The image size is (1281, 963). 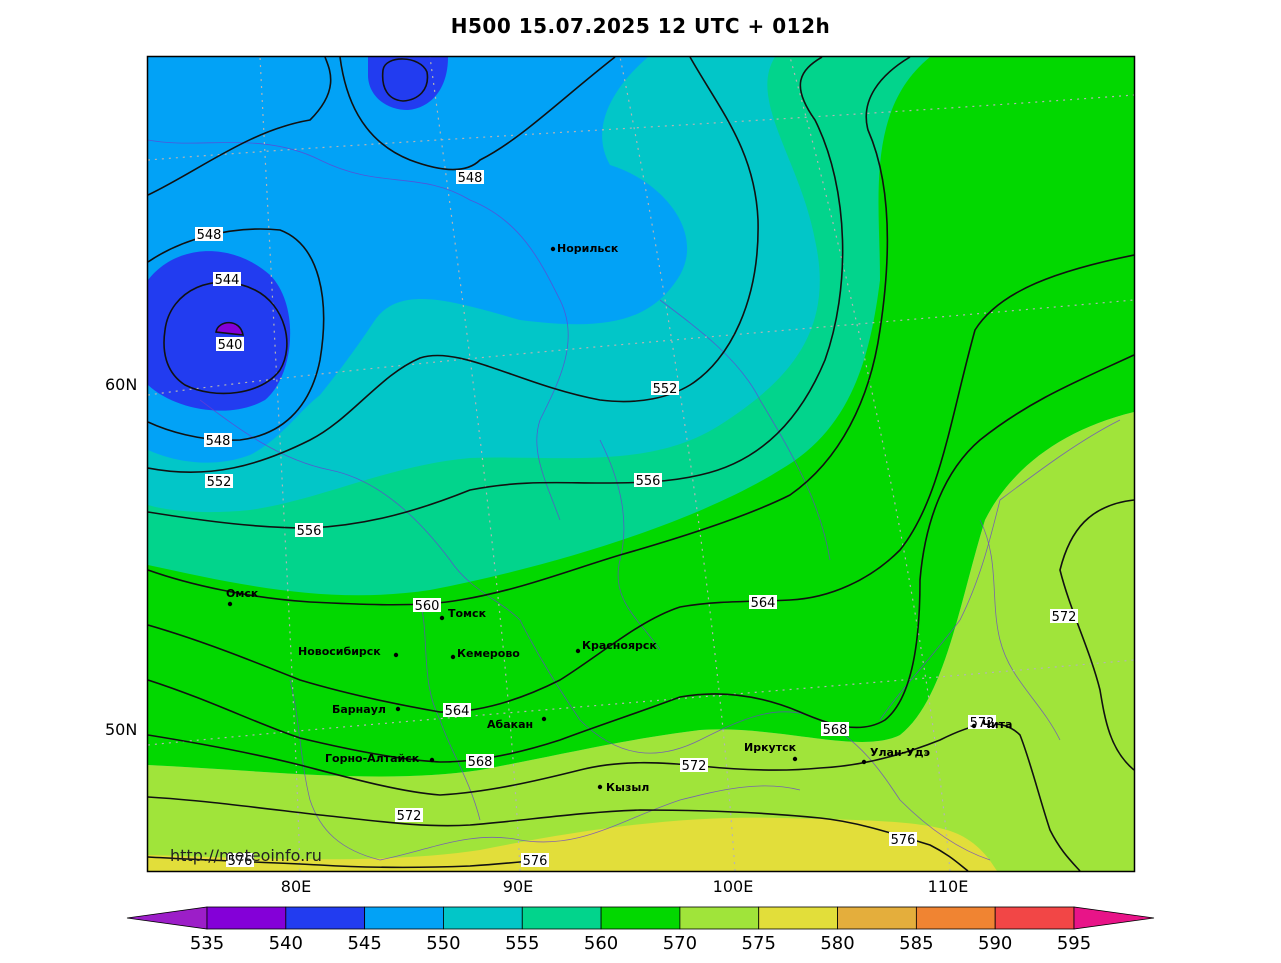 I want to click on colorbar-tick-label: 585, so click(x=916, y=943).